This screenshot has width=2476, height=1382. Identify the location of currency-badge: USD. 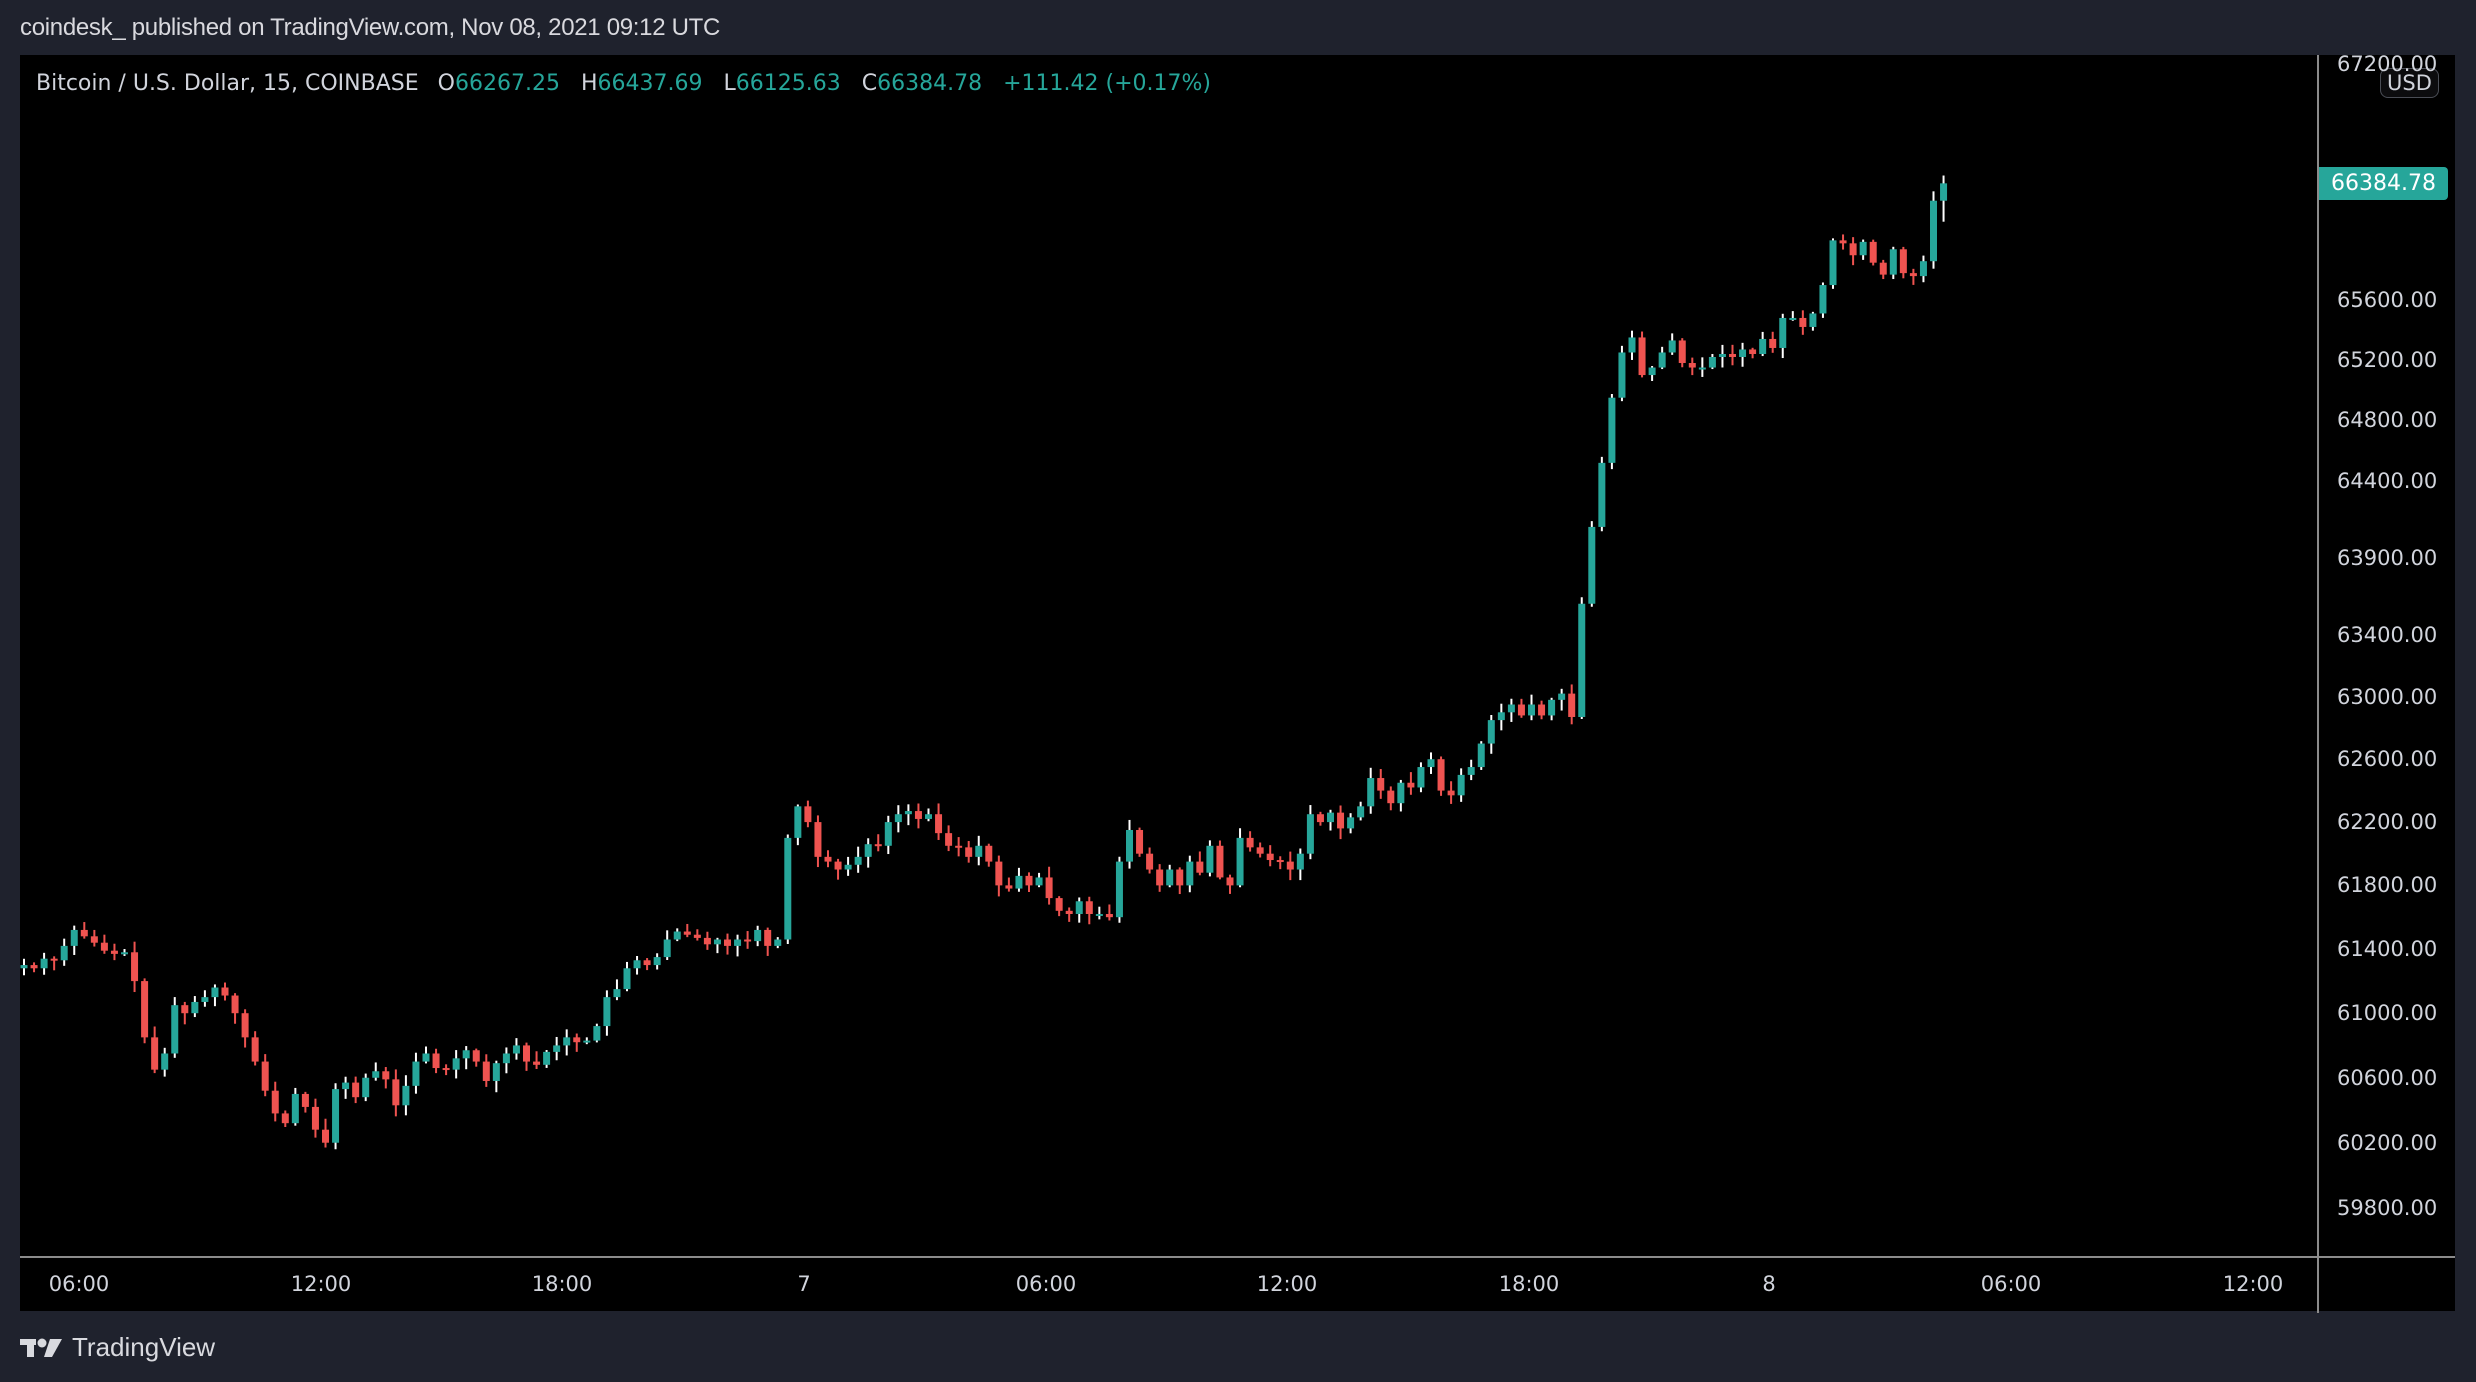
(2409, 83).